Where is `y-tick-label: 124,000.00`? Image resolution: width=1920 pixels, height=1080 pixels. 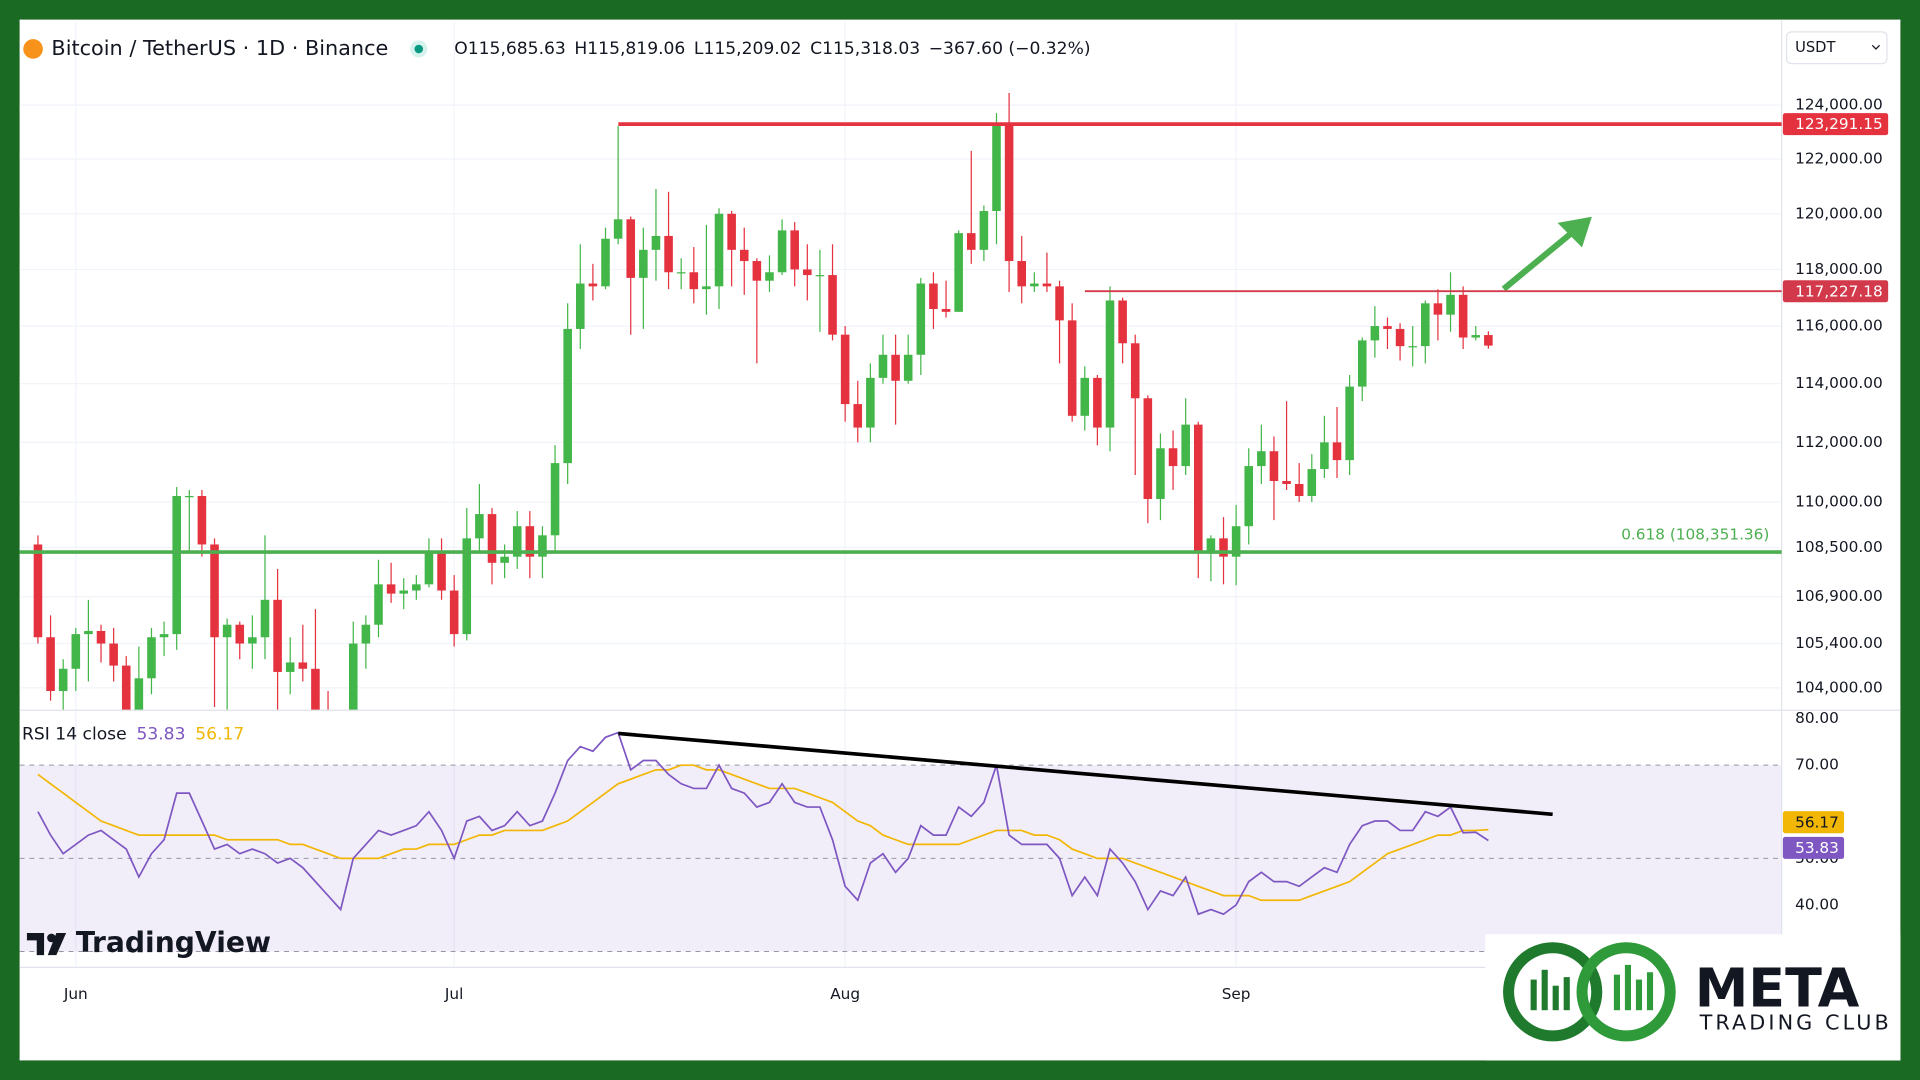
y-tick-label: 124,000.00 is located at coordinates (1839, 105).